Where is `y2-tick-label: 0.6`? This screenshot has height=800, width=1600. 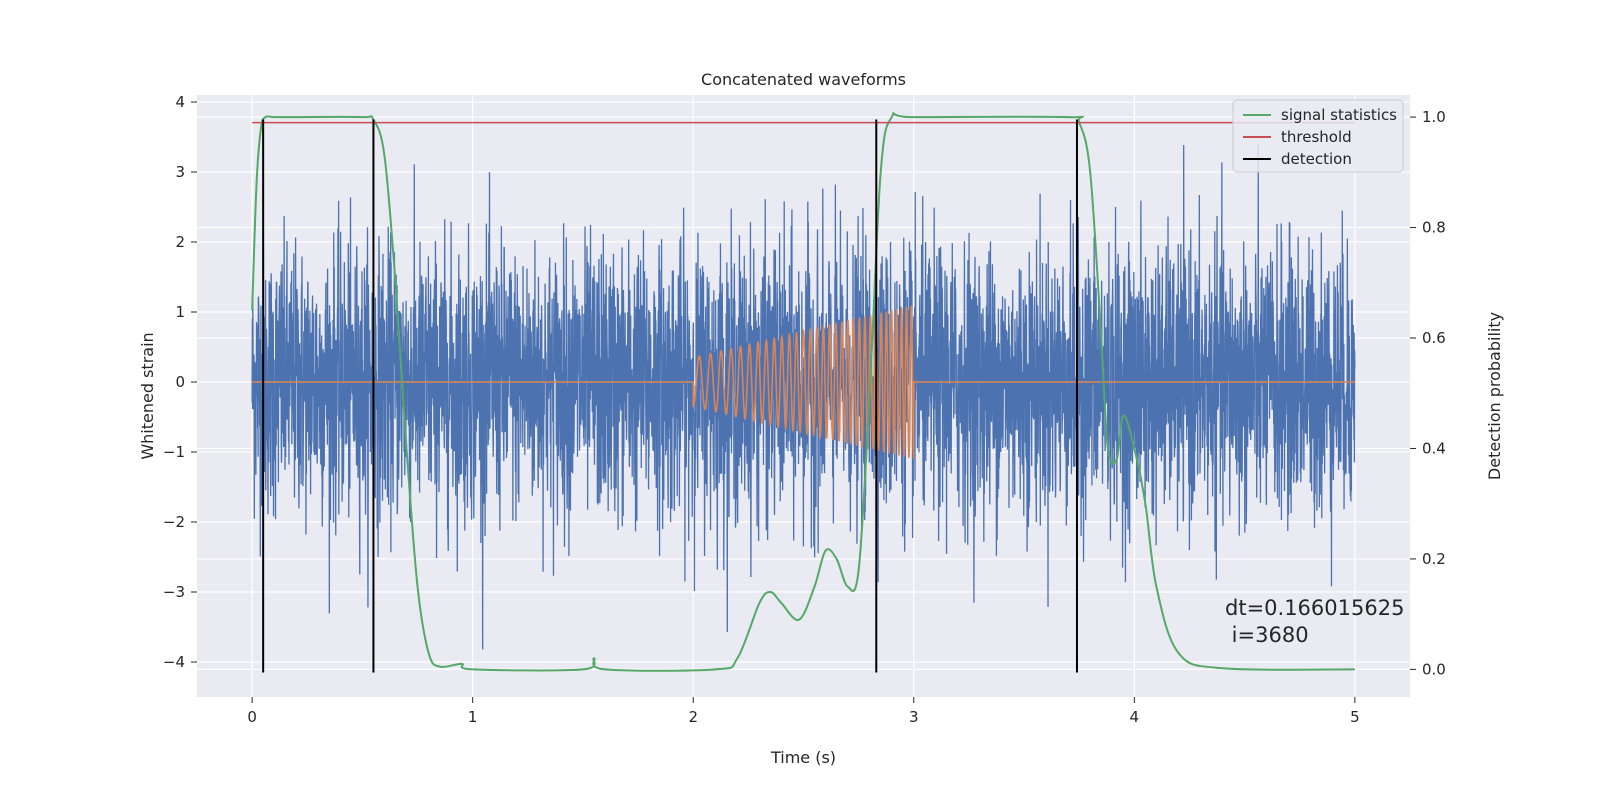 y2-tick-label: 0.6 is located at coordinates (1434, 338).